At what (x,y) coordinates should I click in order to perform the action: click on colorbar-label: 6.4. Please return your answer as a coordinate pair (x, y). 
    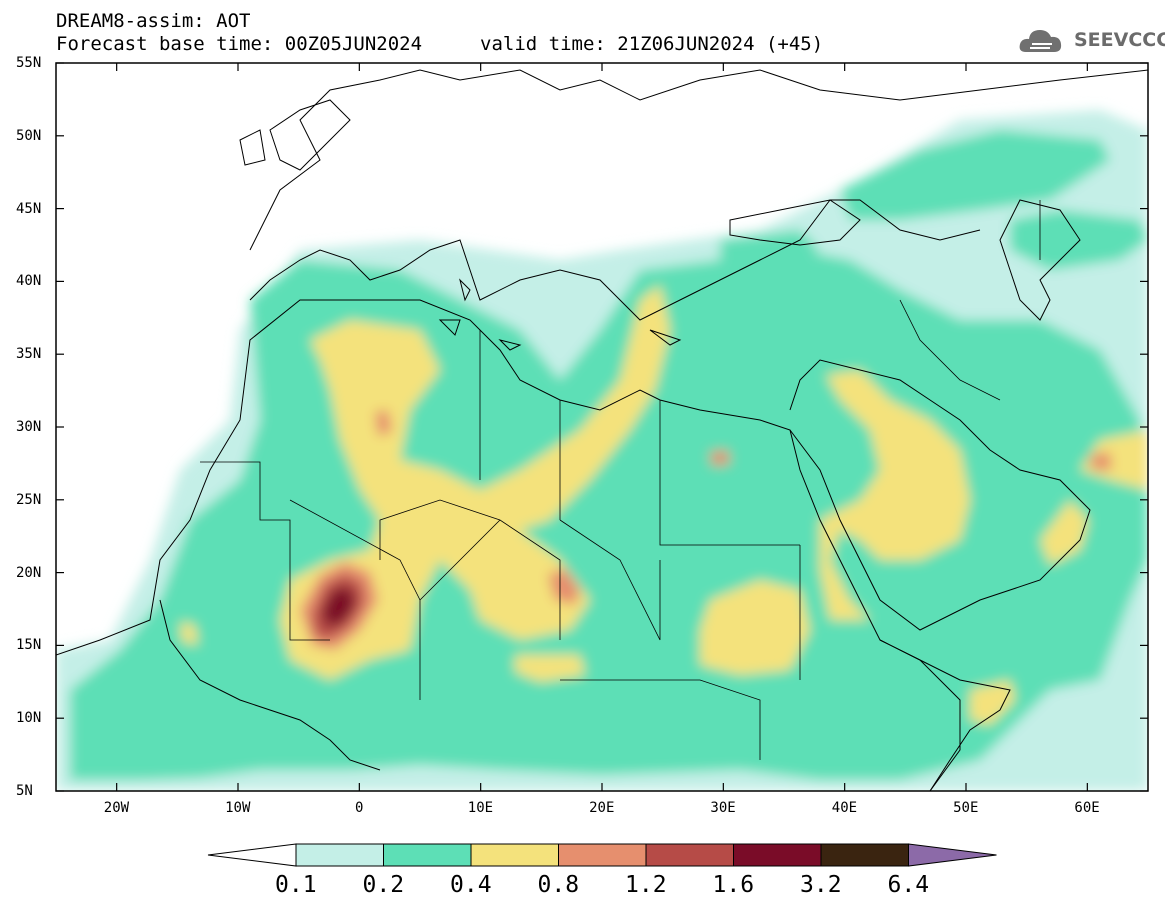
    Looking at the image, I should click on (908, 885).